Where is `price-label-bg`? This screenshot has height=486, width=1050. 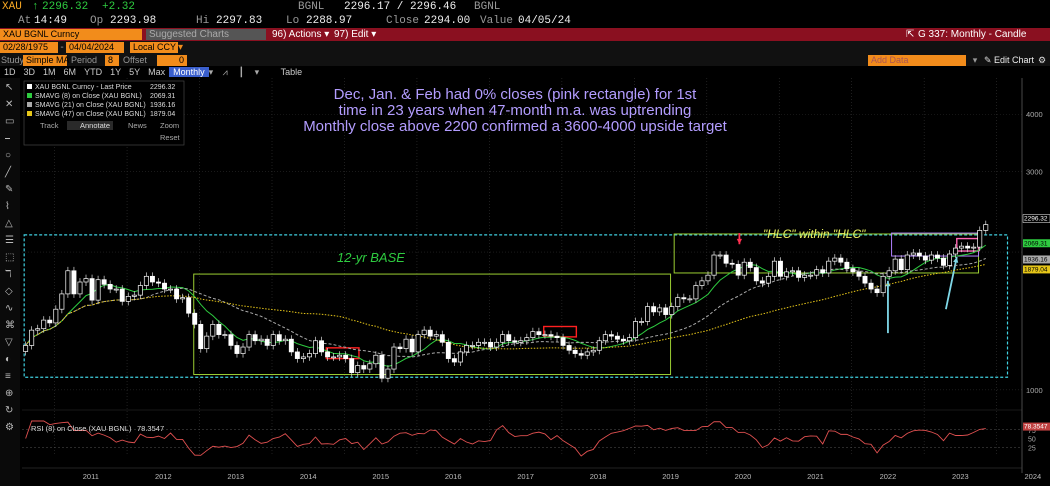 price-label-bg is located at coordinates (1036, 218).